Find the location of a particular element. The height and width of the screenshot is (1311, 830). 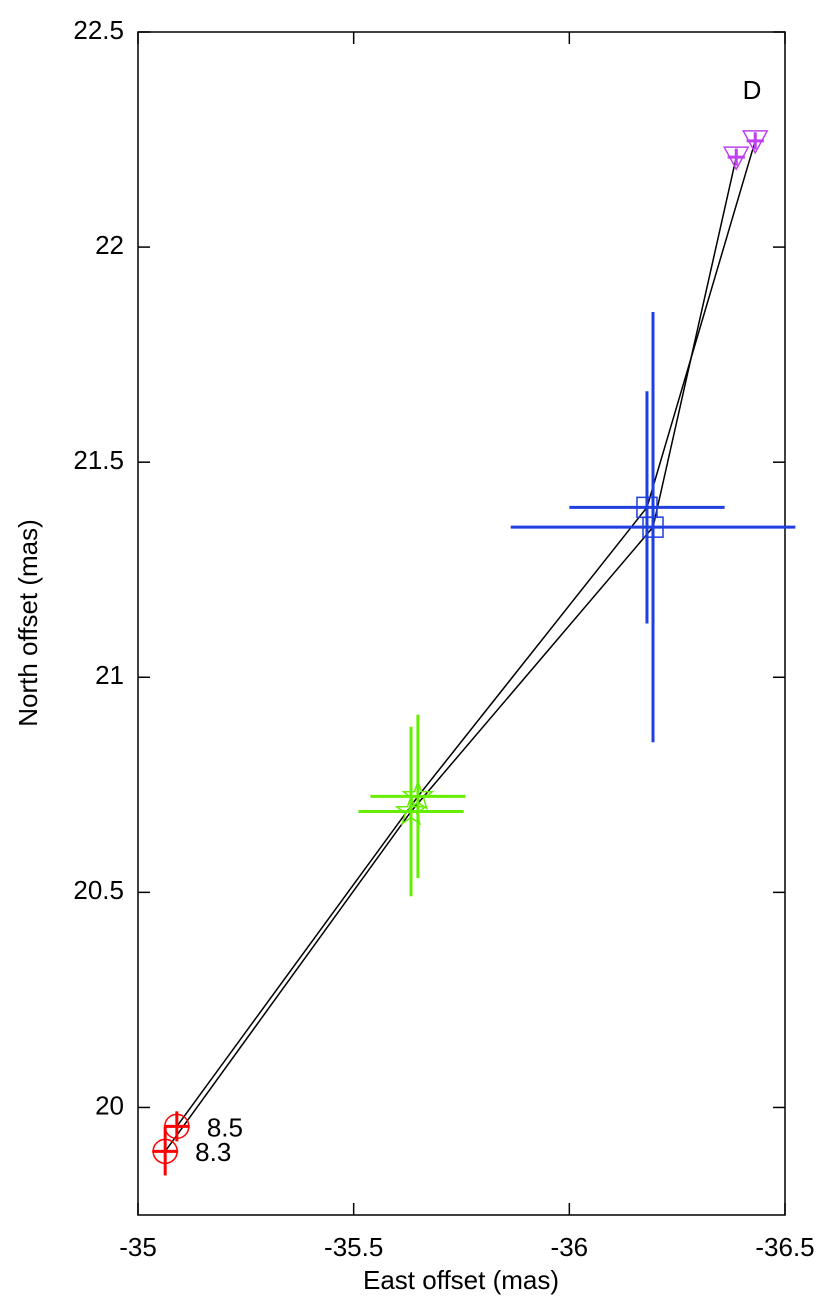

x-tick-label: -36 is located at coordinates (570, 1247).